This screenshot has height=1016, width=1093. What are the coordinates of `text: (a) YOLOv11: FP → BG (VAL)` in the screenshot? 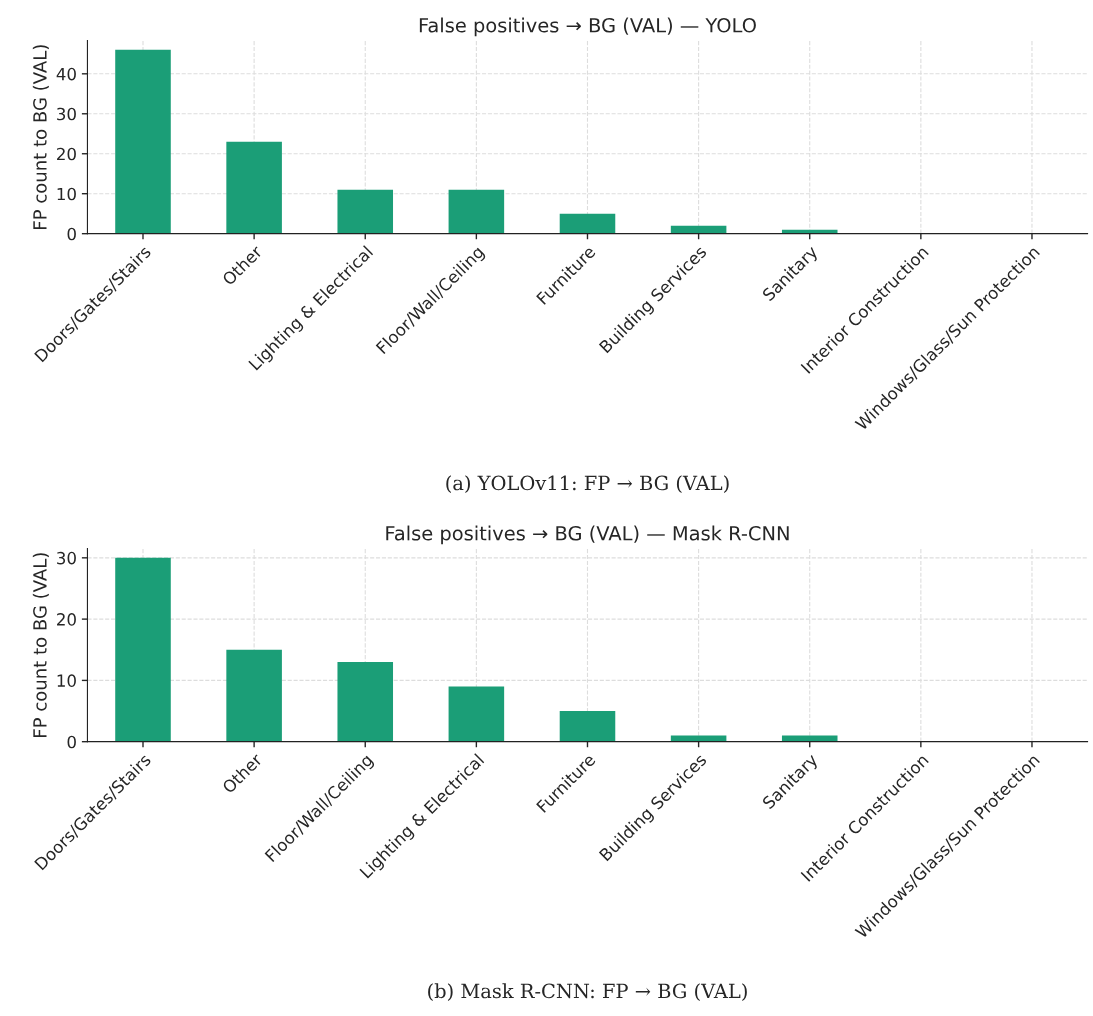 It's located at (587, 484).